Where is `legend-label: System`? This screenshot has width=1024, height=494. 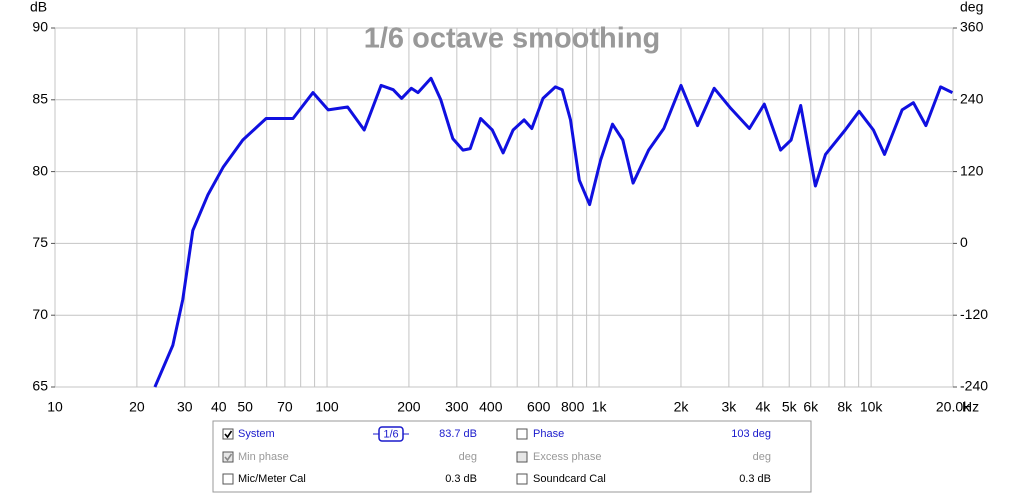
legend-label: System is located at coordinates (256, 434).